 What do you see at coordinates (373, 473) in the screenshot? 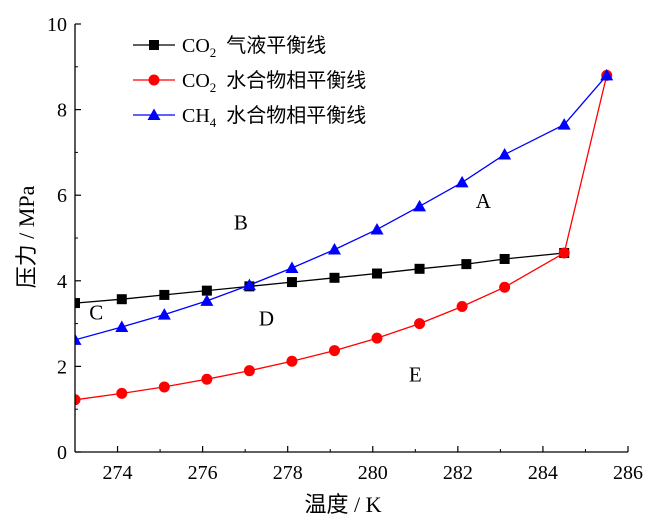
I see `x-tick-label-3: 280` at bounding box center [373, 473].